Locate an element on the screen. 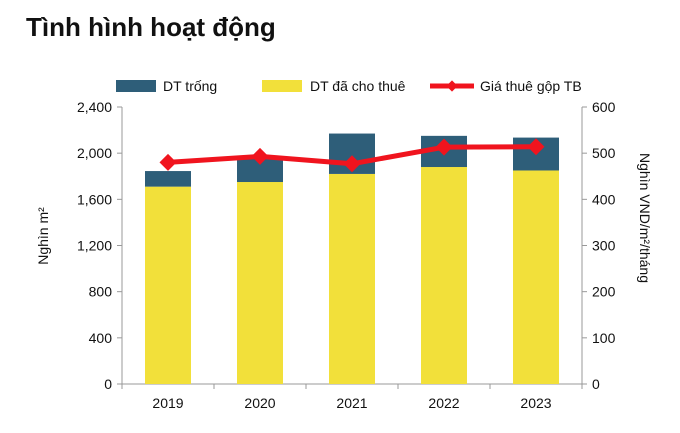 This screenshot has width=680, height=433. y-right-tick-label: 100 is located at coordinates (604, 338).